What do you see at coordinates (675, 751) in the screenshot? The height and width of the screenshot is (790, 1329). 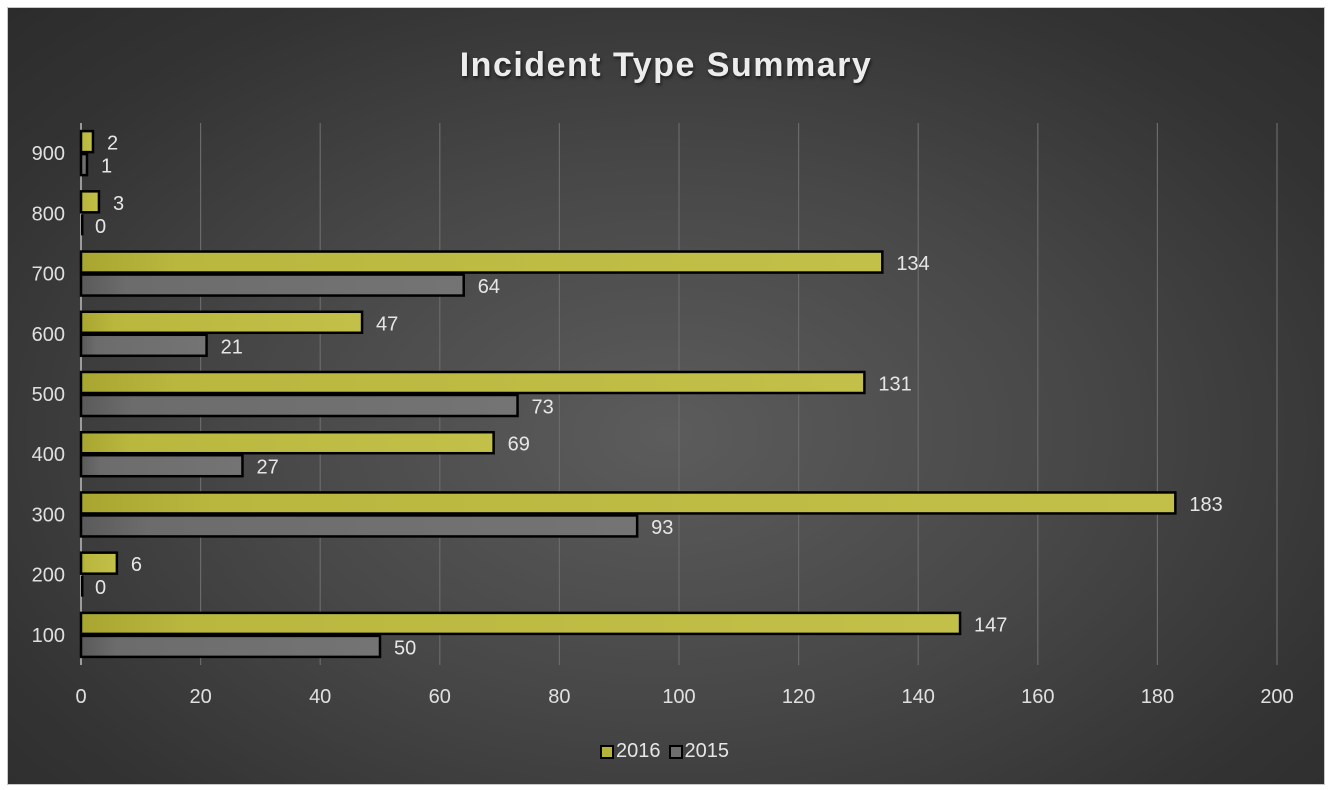 I see `legend-swatch-2015` at bounding box center [675, 751].